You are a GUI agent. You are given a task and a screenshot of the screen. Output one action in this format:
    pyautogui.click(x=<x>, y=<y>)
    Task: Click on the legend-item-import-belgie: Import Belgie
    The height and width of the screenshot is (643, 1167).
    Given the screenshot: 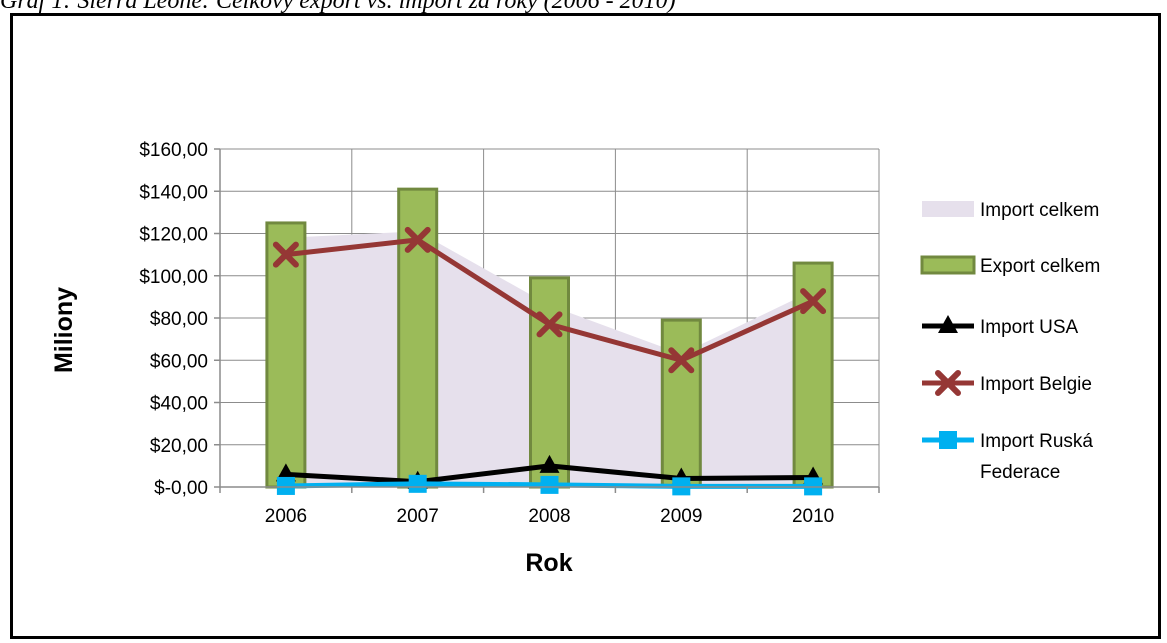 What is the action you would take?
    pyautogui.click(x=1007, y=383)
    